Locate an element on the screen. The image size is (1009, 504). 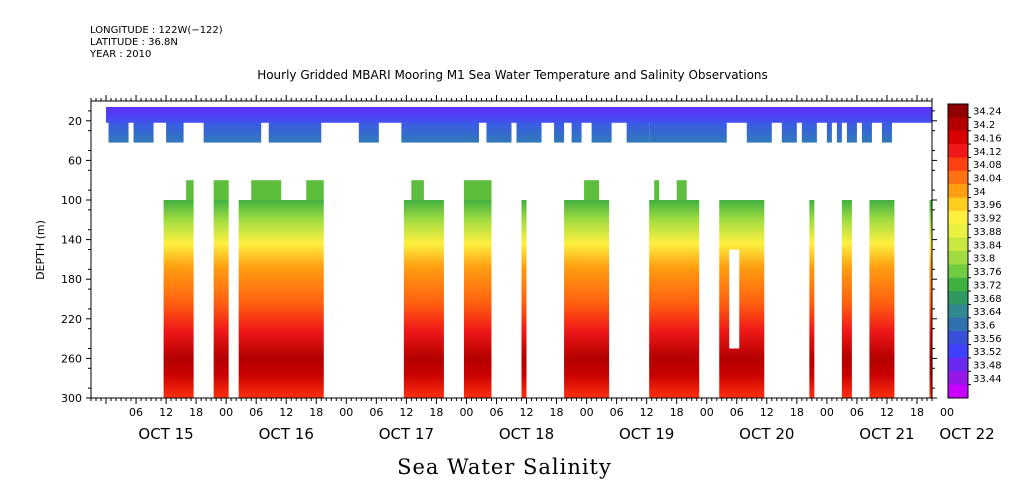
colorbar-label: 33.76 is located at coordinates (987, 272).